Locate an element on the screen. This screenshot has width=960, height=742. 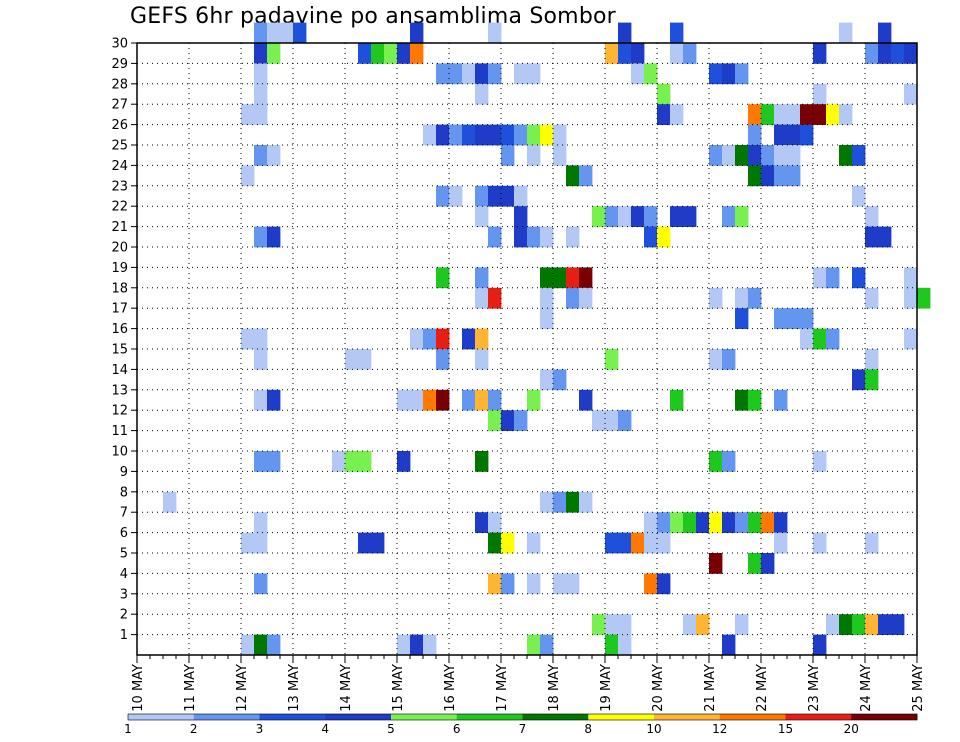
x-tick-label: 23 MAY is located at coordinates (814, 688).